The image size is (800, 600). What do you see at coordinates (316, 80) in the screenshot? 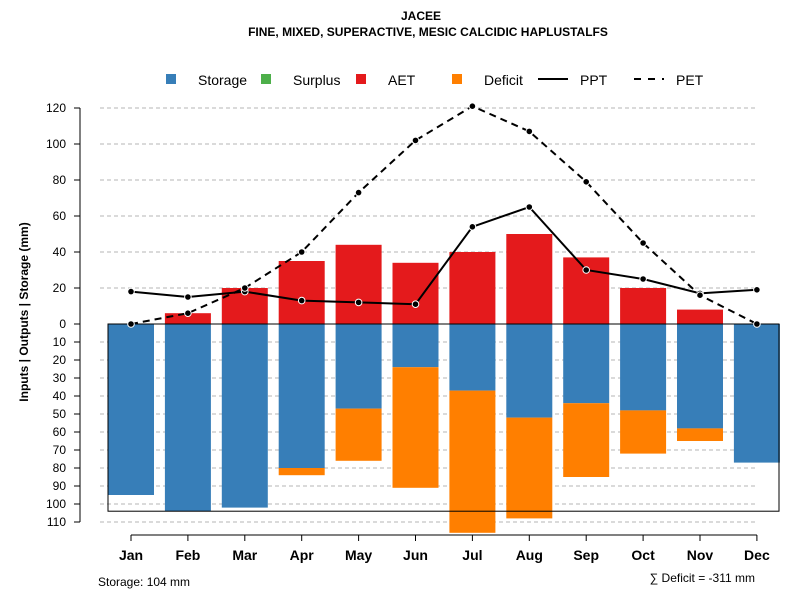
I see `legend-label-surplus: Surplus` at bounding box center [316, 80].